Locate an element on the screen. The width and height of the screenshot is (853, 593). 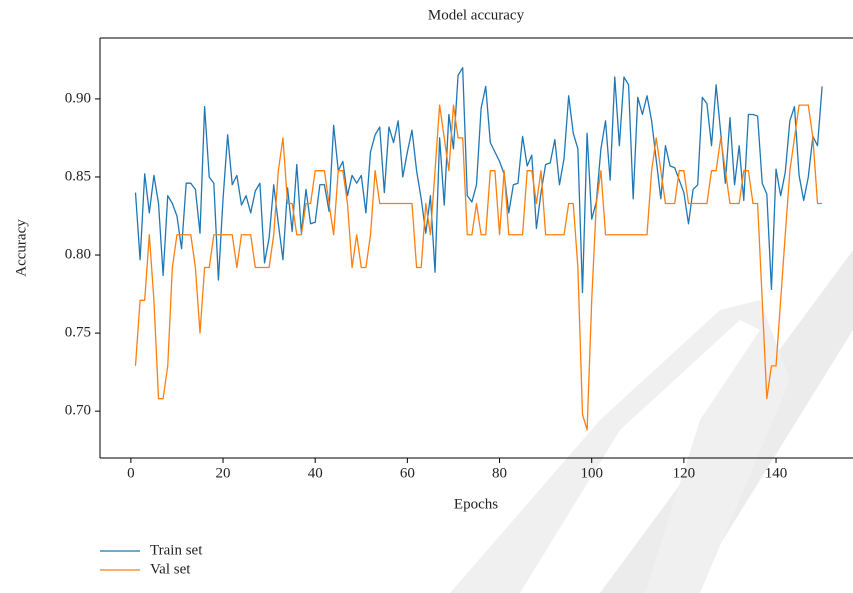
y-axis-label: Accuracy is located at coordinates (21, 248).